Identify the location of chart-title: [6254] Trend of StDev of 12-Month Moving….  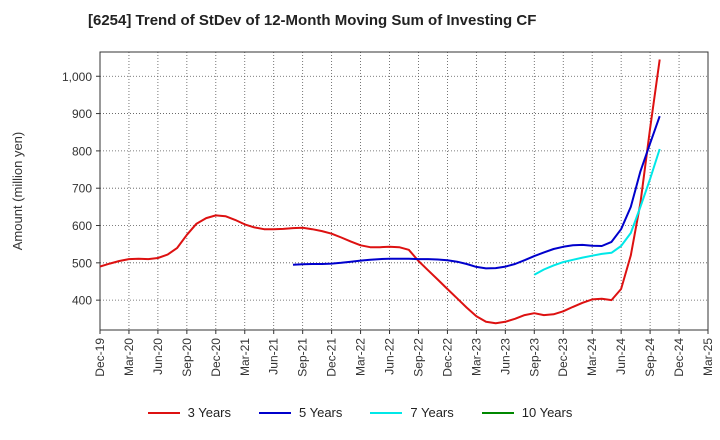
(312, 20).